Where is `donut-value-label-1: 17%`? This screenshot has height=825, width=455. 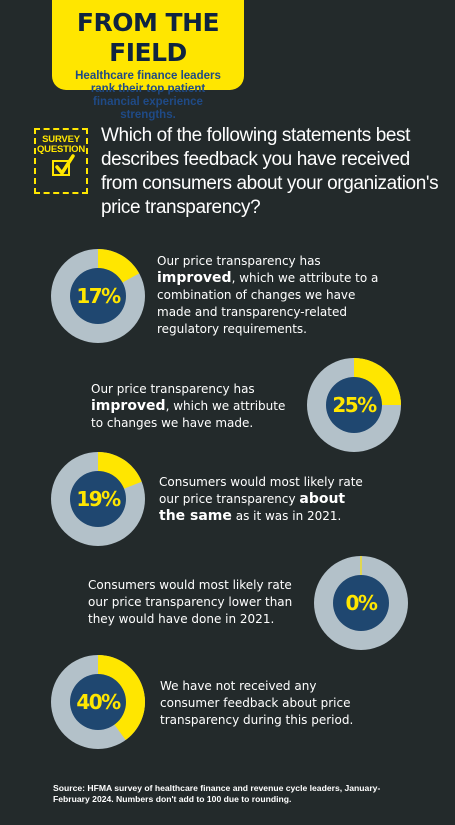
donut-value-label-1: 17% is located at coordinates (98, 296).